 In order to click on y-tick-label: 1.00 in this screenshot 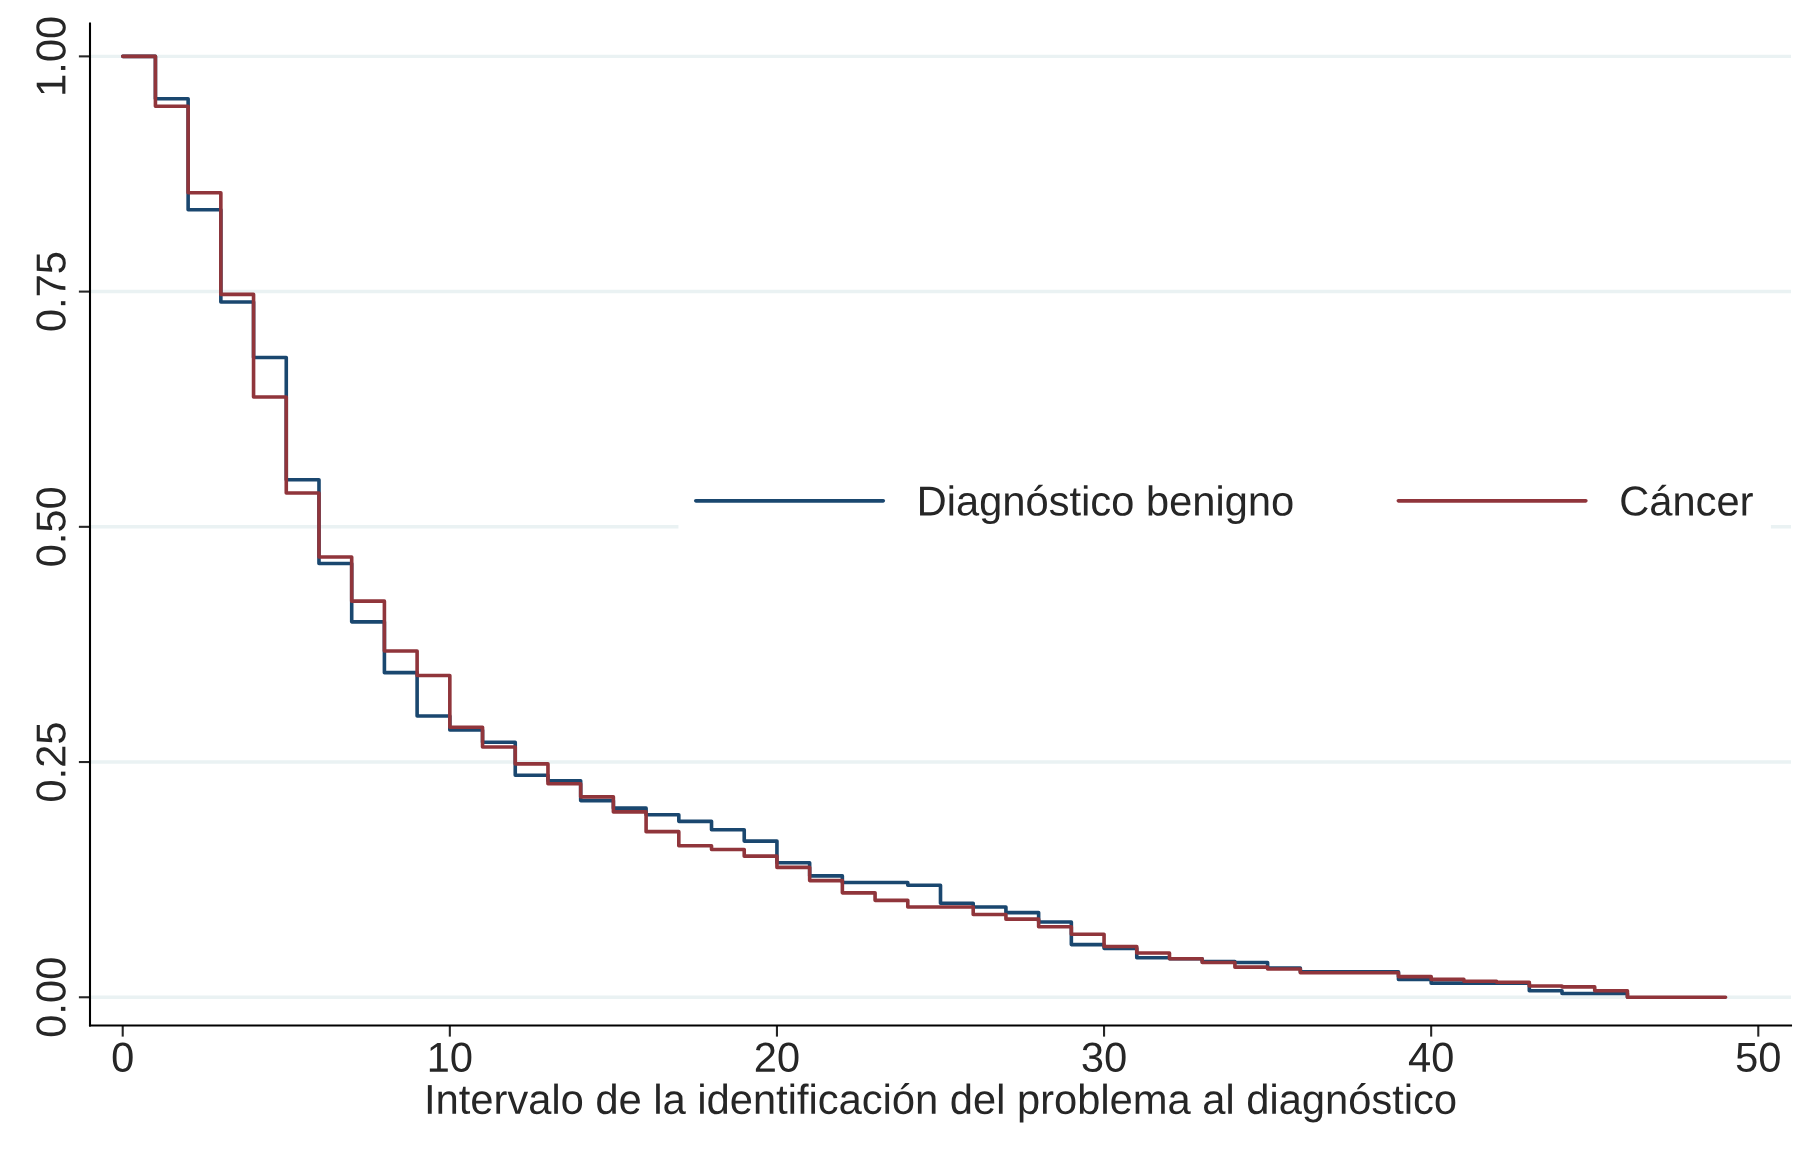, I will do `click(51, 55)`.